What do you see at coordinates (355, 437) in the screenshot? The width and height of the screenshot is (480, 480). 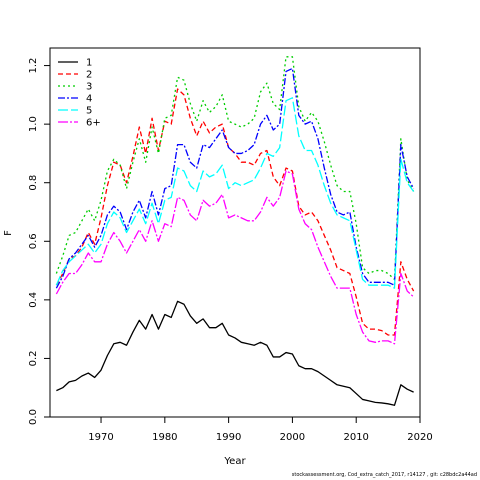 I see `x-tick-label: 2010` at bounding box center [355, 437].